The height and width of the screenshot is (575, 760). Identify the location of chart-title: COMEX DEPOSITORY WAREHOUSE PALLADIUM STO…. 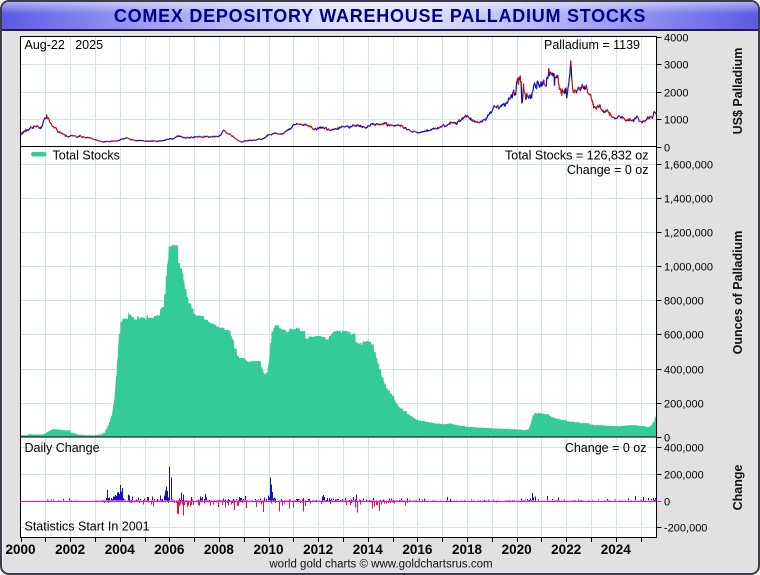
(380, 15).